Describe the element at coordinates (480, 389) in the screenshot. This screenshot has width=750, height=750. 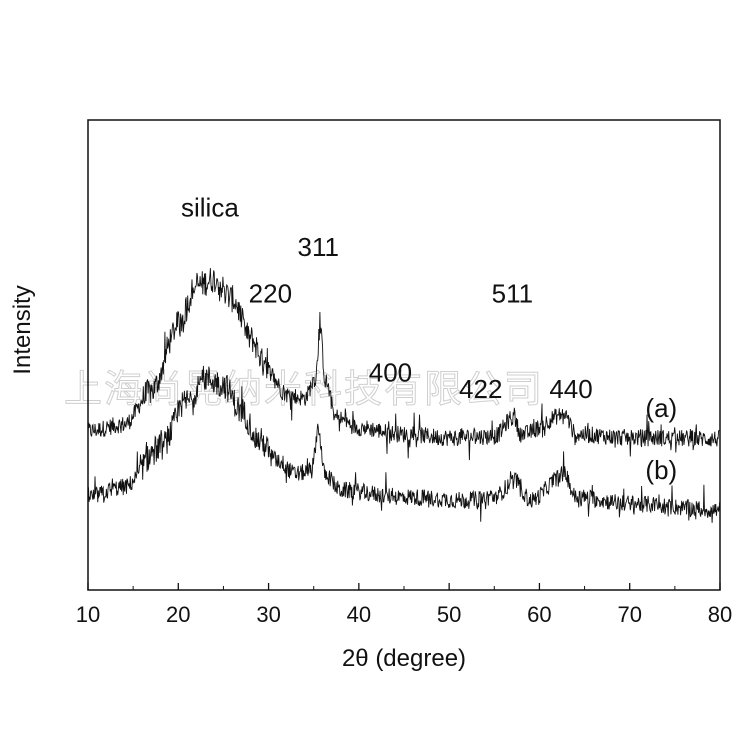
I see `peak-label-422: 422` at that location.